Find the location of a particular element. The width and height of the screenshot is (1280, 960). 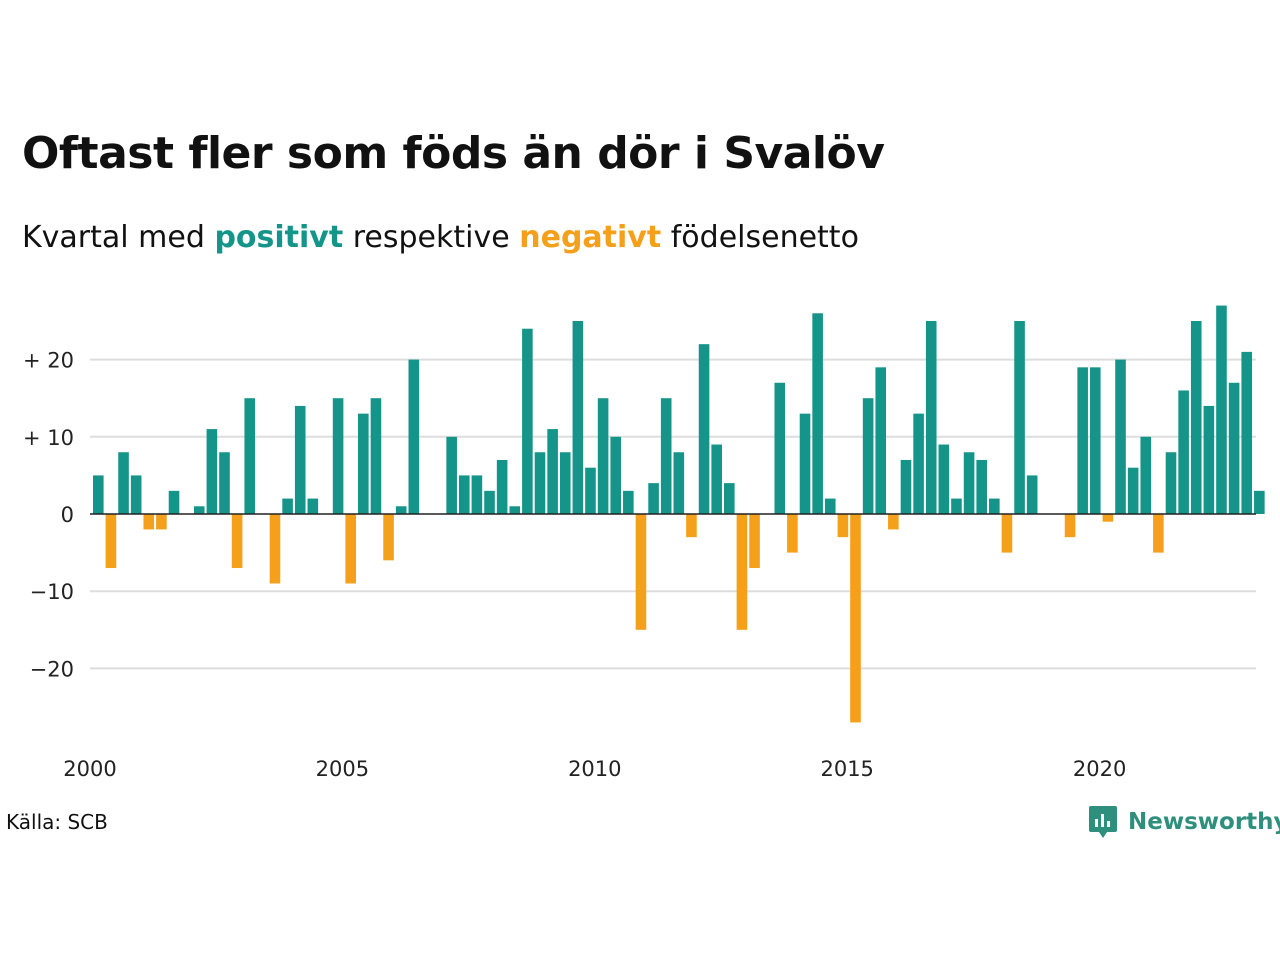

y-tick-label: + 20 is located at coordinates (48, 361).